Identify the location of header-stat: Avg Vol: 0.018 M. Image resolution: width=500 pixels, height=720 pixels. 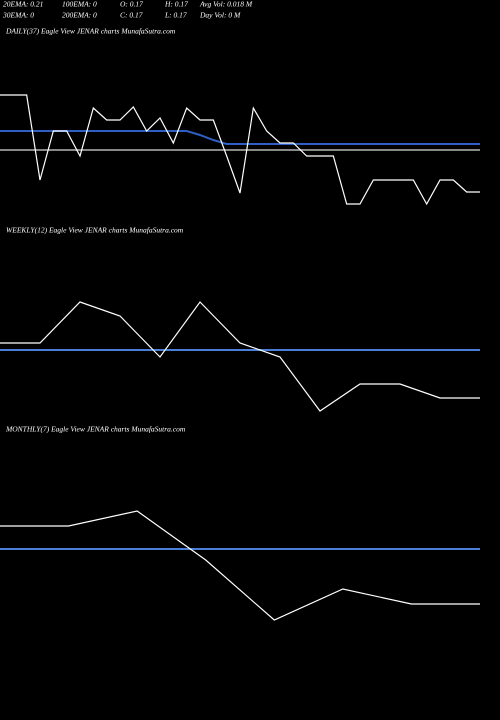
(226, 4).